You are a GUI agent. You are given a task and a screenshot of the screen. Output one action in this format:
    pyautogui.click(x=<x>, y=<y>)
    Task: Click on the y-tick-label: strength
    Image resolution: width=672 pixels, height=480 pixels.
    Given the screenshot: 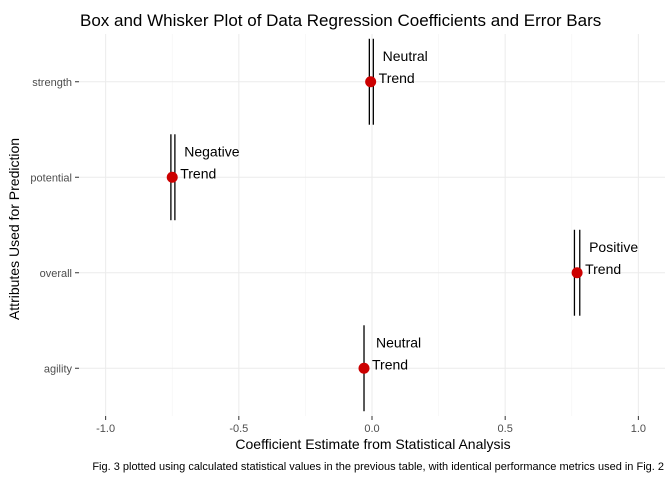 What is the action you would take?
    pyautogui.click(x=52, y=83)
    